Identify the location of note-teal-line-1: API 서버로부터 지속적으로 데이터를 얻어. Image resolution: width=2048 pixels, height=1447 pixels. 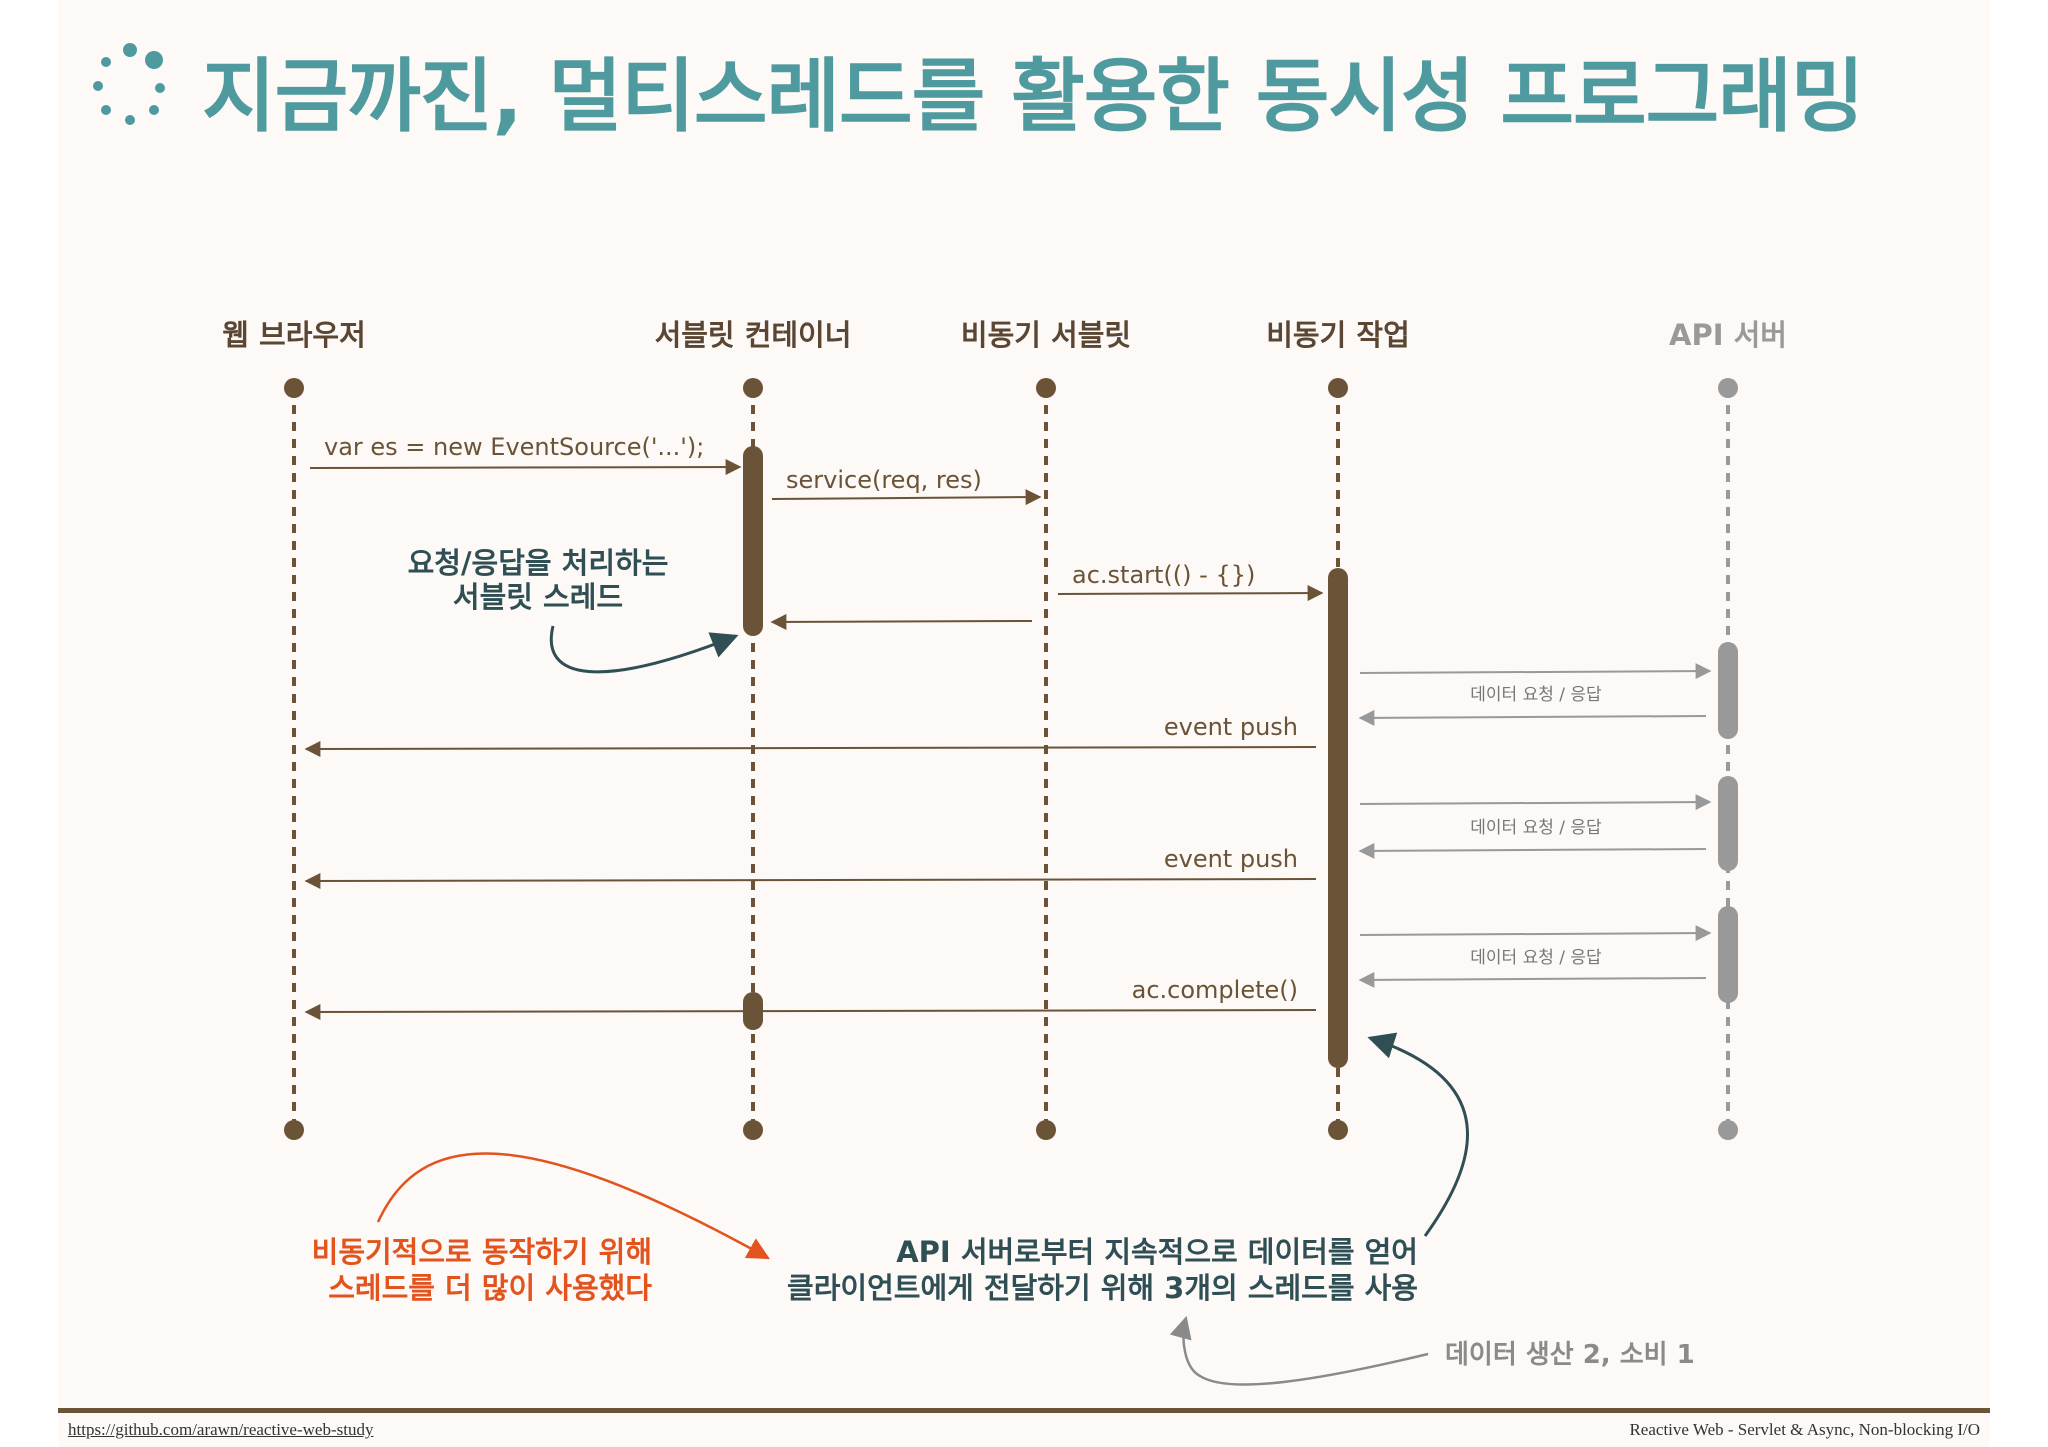
(1157, 1252).